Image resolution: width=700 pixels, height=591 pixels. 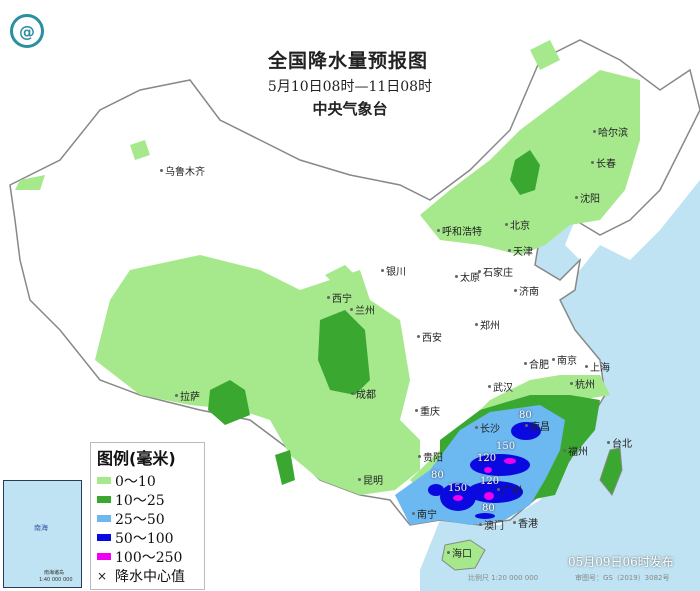 What do you see at coordinates (520, 250) in the screenshot?
I see `city-label: 天津` at bounding box center [520, 250].